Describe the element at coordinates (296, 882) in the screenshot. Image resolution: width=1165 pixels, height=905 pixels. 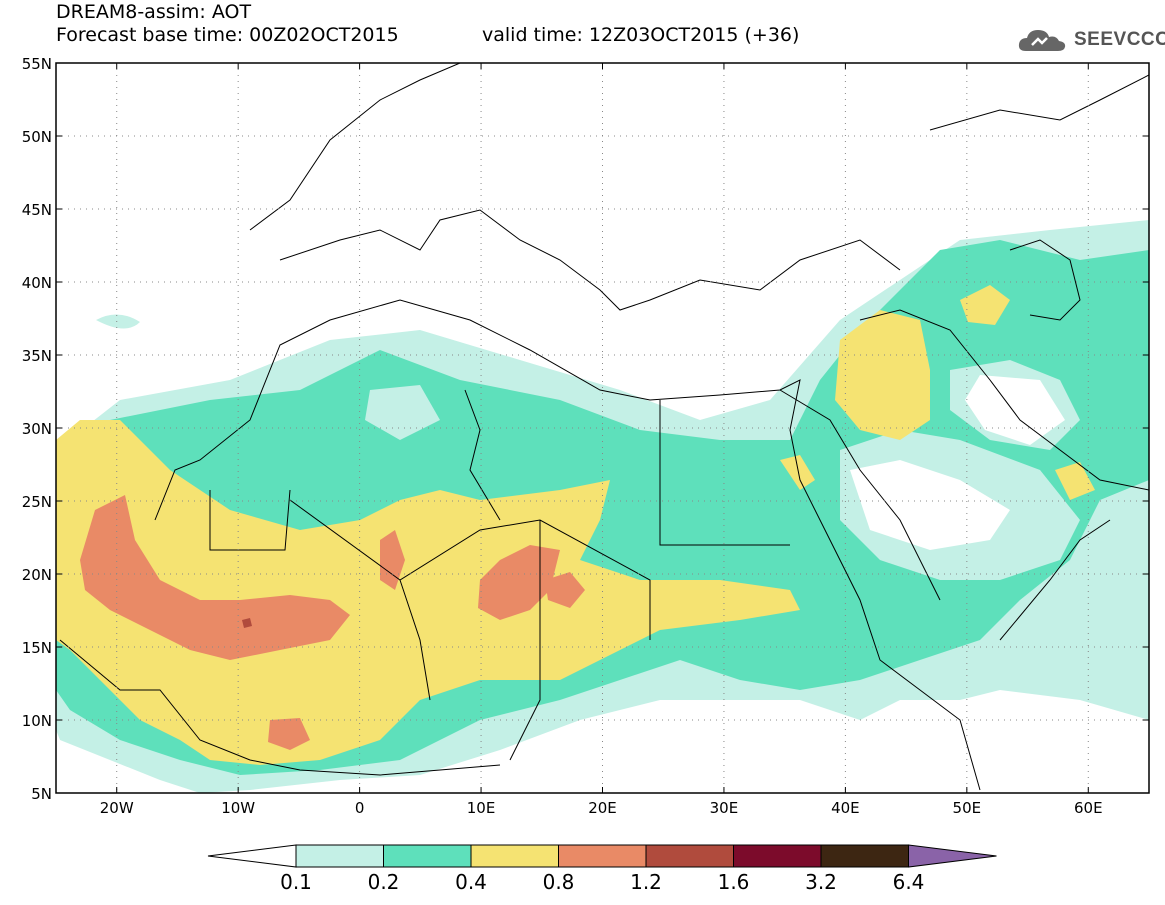
I see `colorbar-threshold-label: 0.1` at that location.